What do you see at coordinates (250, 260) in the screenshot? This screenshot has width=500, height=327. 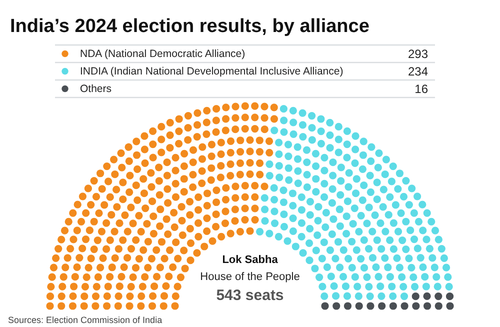 I see `text: Lok Sabha` at bounding box center [250, 260].